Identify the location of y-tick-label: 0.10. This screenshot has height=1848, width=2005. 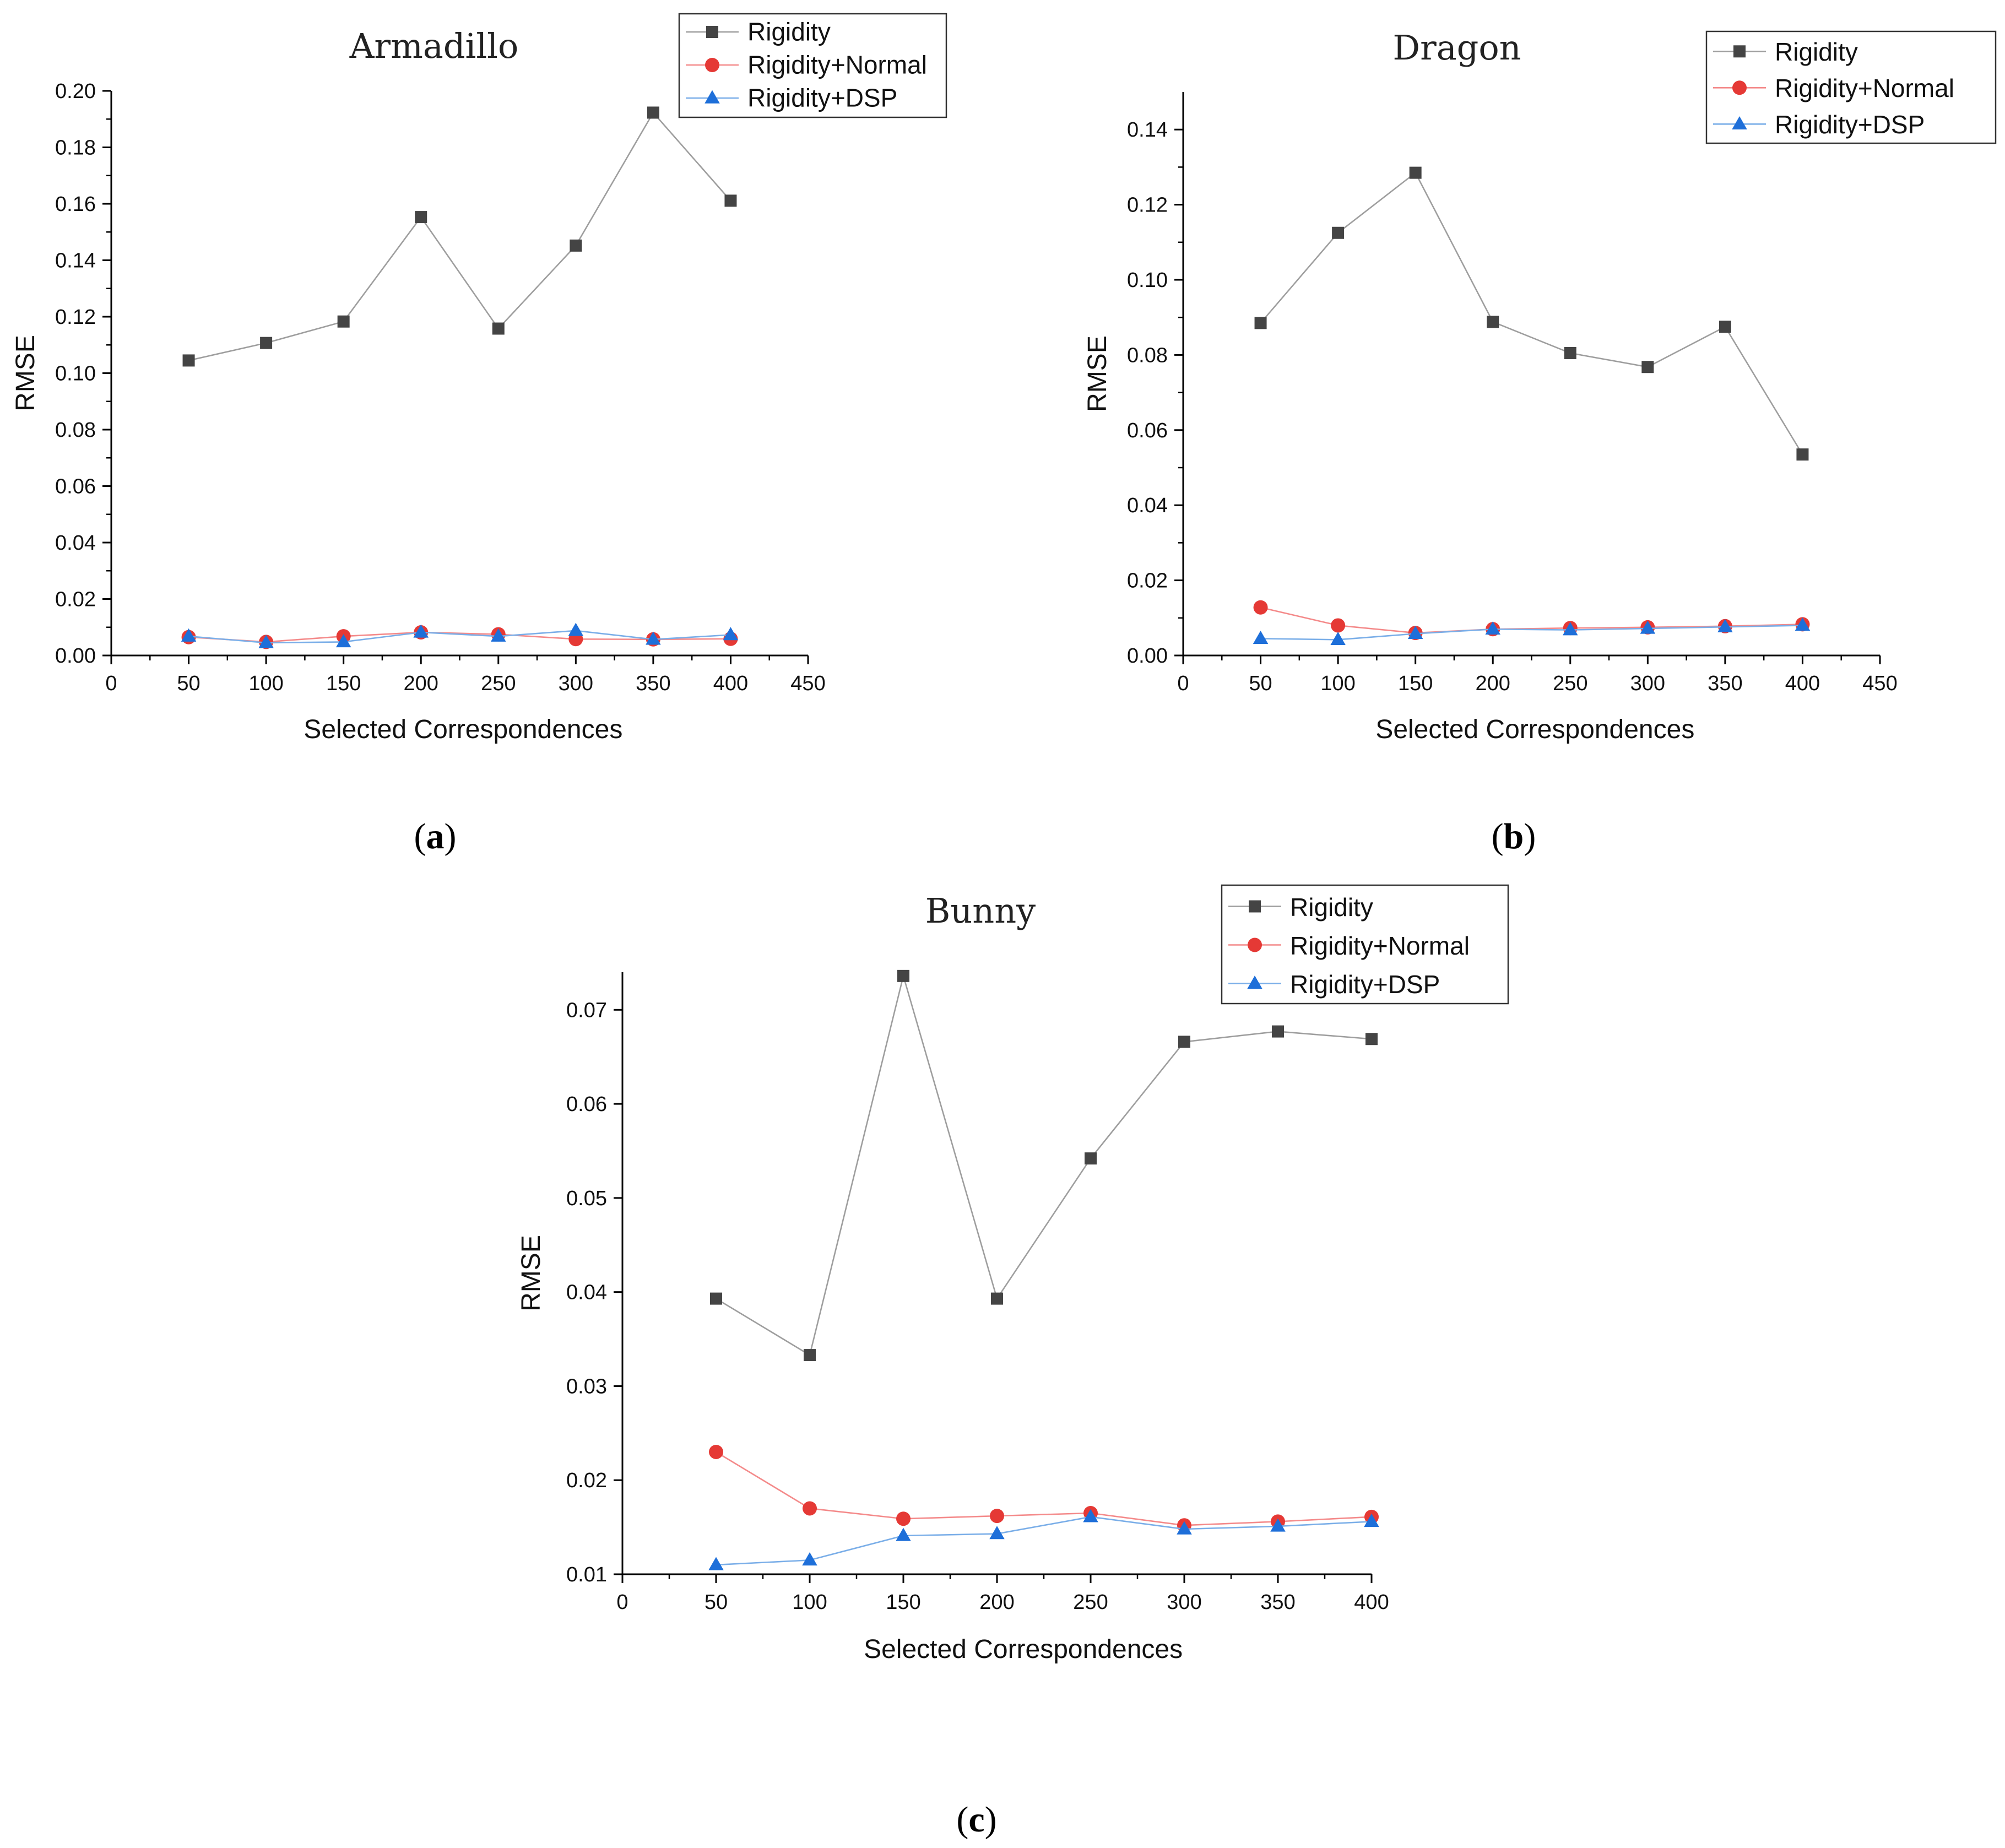
(75, 374).